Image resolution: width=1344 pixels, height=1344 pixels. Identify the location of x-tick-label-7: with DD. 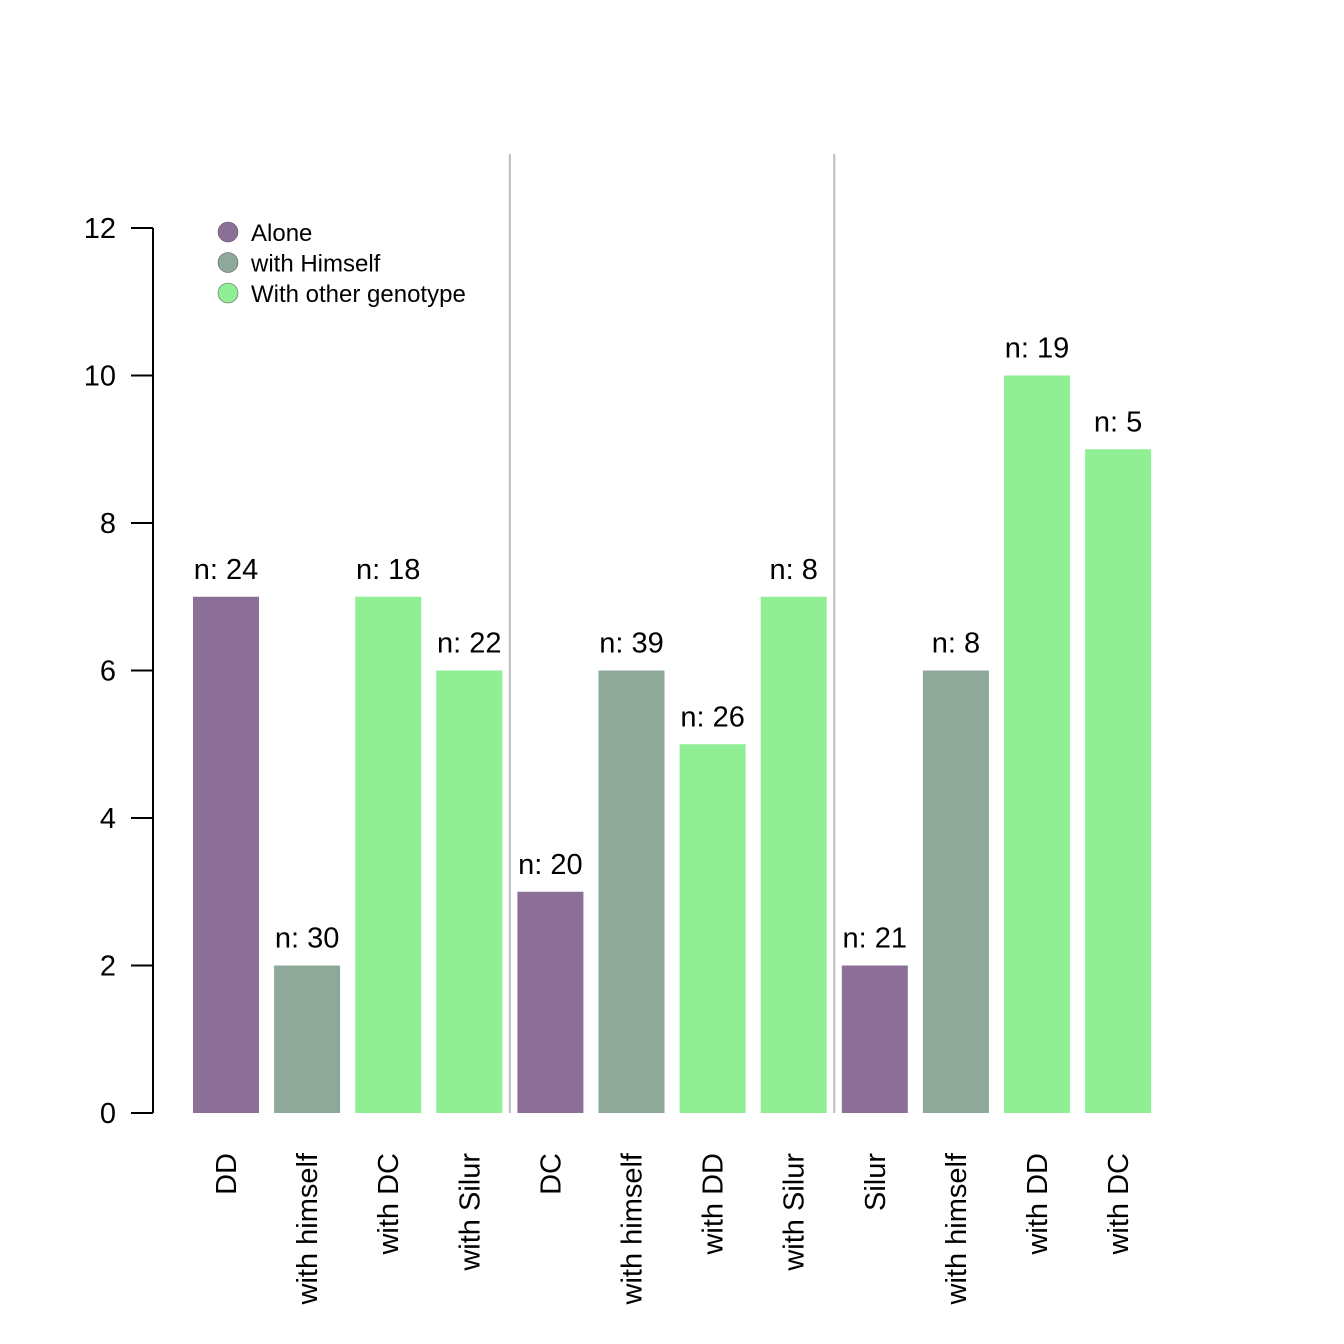
(714, 1204).